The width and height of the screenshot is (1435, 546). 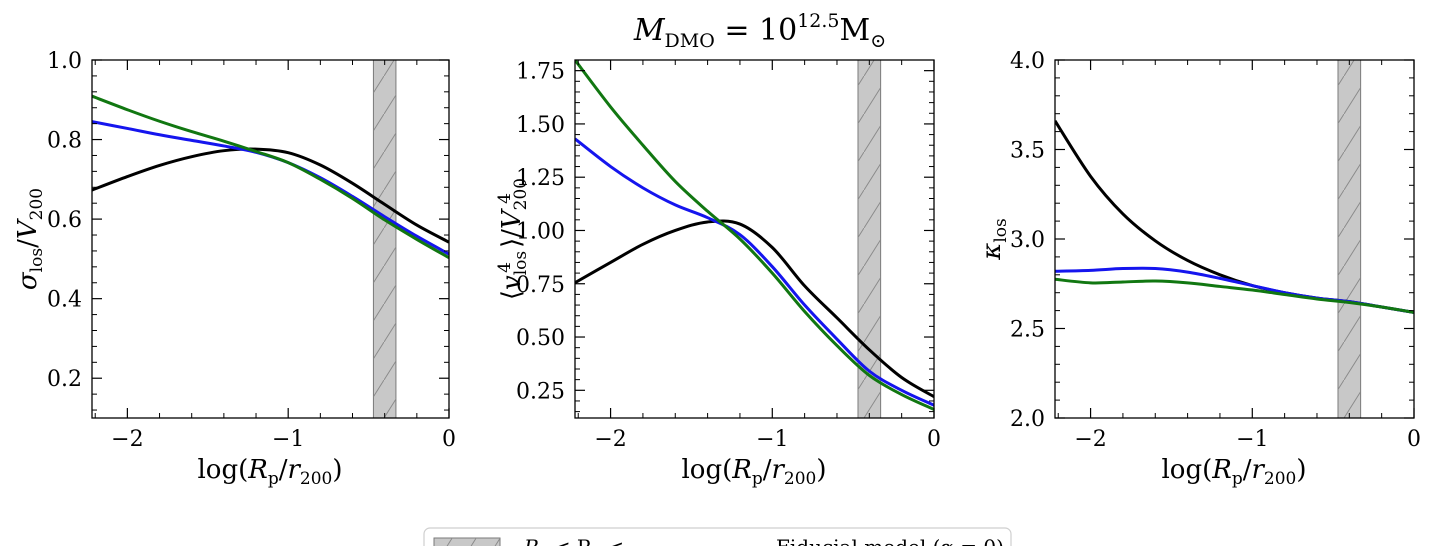 I want to click on ytick-label-v4: 1.75, so click(x=540, y=72).